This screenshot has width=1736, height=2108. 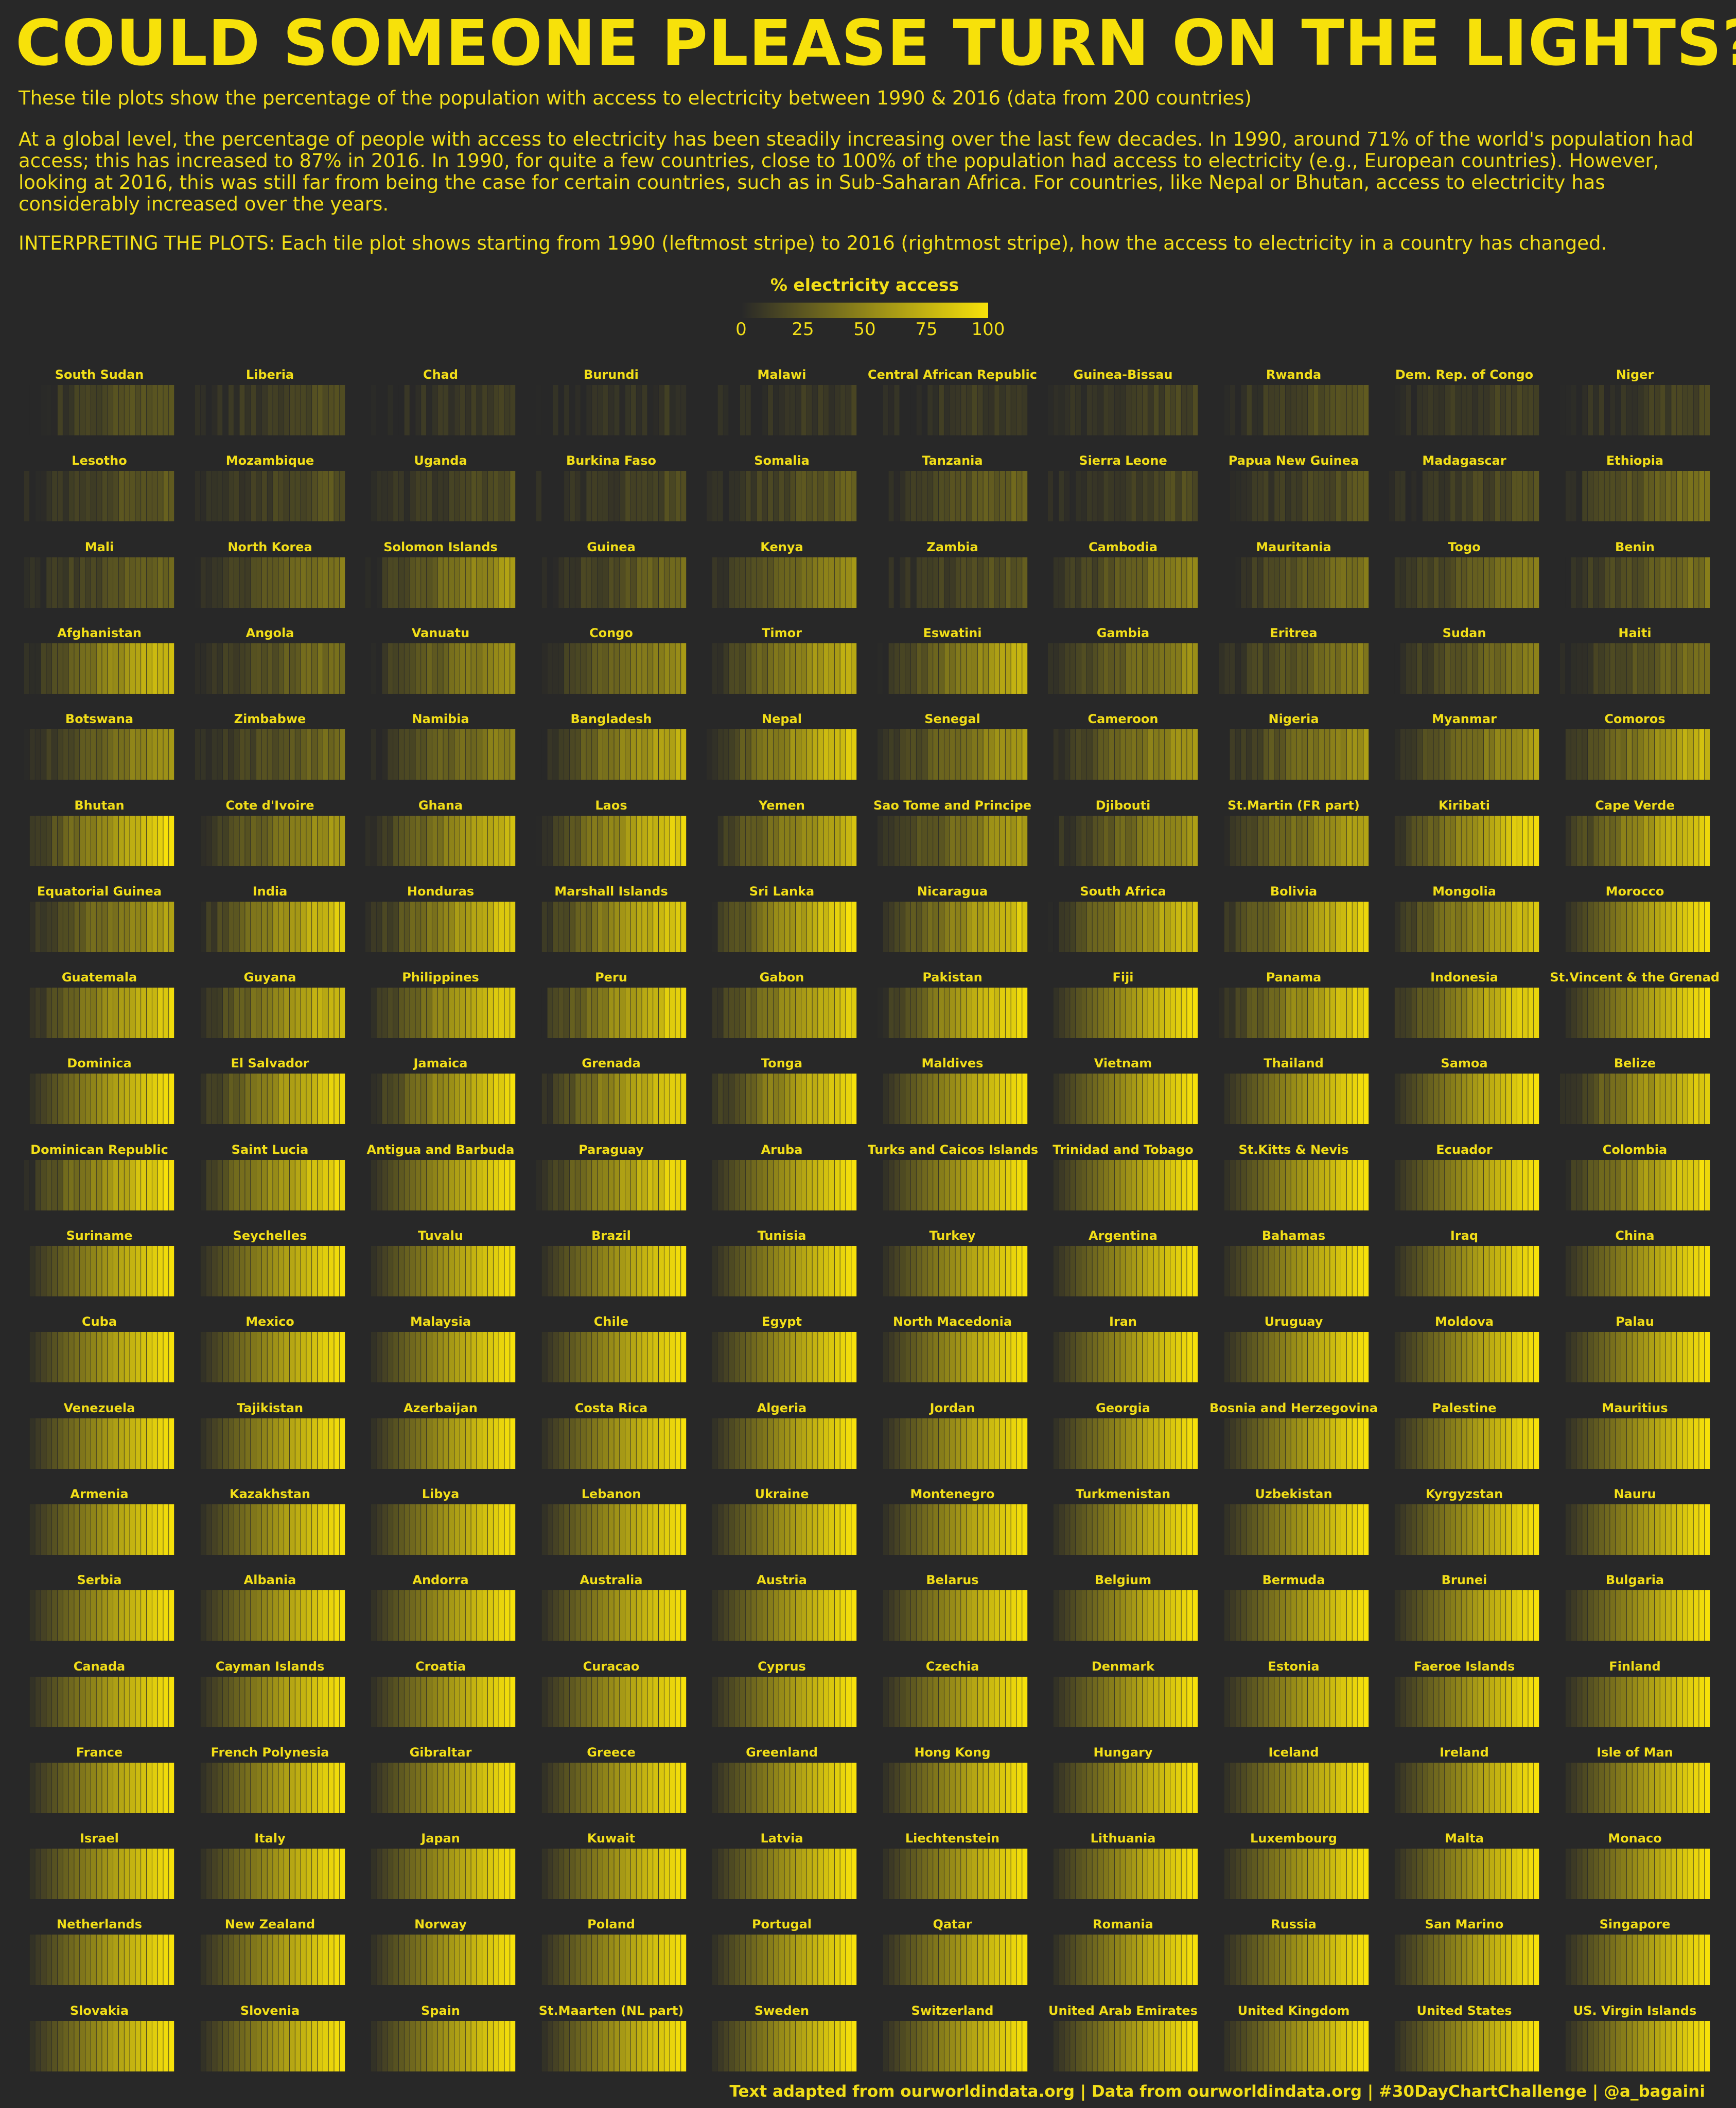 What do you see at coordinates (270, 1493) in the screenshot?
I see `country-label: Kazakhstan` at bounding box center [270, 1493].